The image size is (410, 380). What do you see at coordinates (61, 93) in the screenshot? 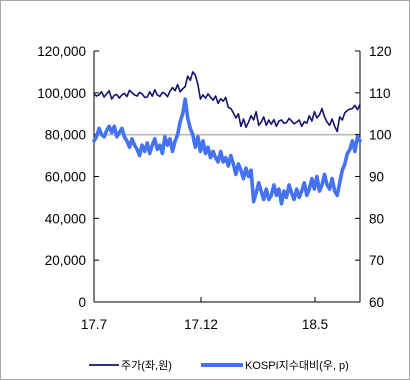
I see `left-tick-label: 100,000` at bounding box center [61, 93].